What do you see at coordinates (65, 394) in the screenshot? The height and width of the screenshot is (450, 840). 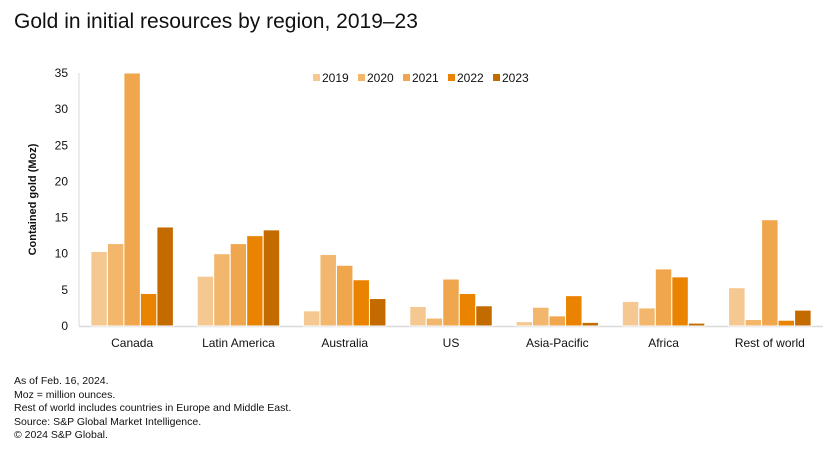 I see `footnote: Moz = million ounces.` at bounding box center [65, 394].